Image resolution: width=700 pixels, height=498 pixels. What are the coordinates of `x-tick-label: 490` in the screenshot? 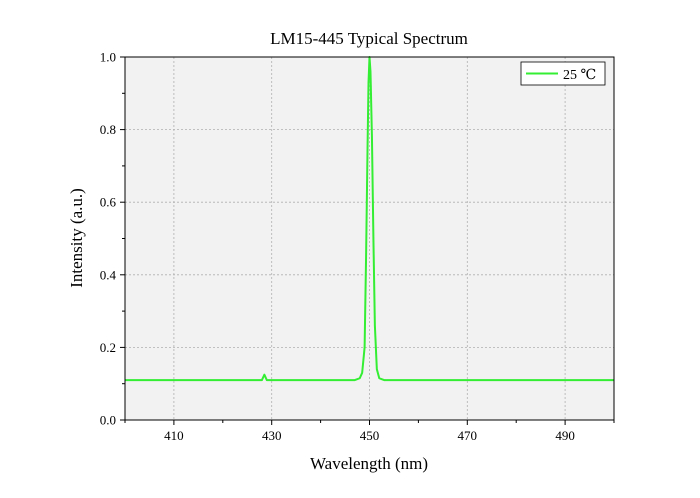 It's located at (565, 435).